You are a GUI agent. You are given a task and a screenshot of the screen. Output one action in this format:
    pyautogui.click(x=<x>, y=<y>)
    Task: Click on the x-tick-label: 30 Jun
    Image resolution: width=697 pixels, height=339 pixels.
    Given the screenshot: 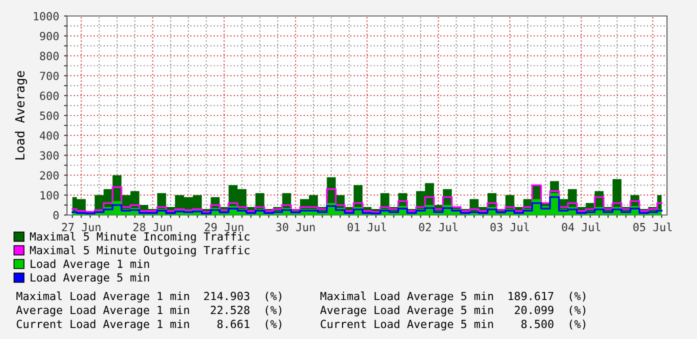 What is the action you would take?
    pyautogui.click(x=295, y=227)
    